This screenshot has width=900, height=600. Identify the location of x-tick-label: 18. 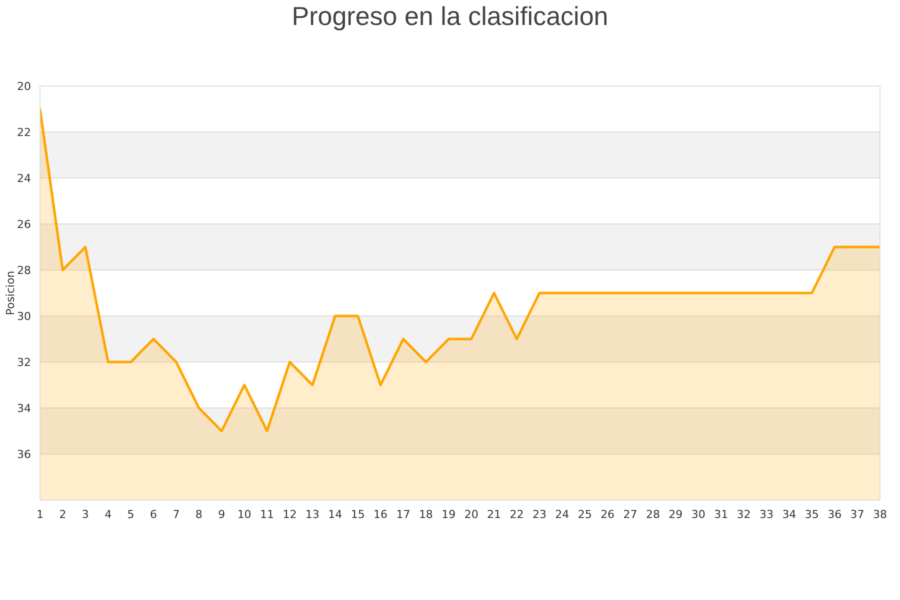
(425, 514).